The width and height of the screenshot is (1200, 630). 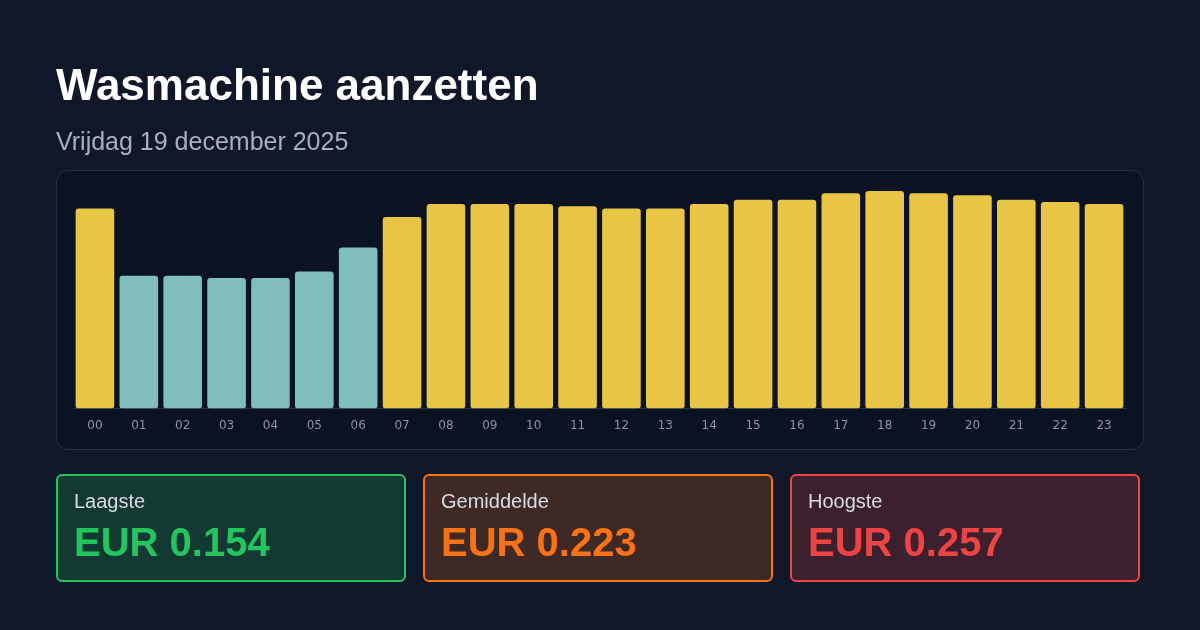 I want to click on x-tick-label: 23, so click(x=1104, y=424).